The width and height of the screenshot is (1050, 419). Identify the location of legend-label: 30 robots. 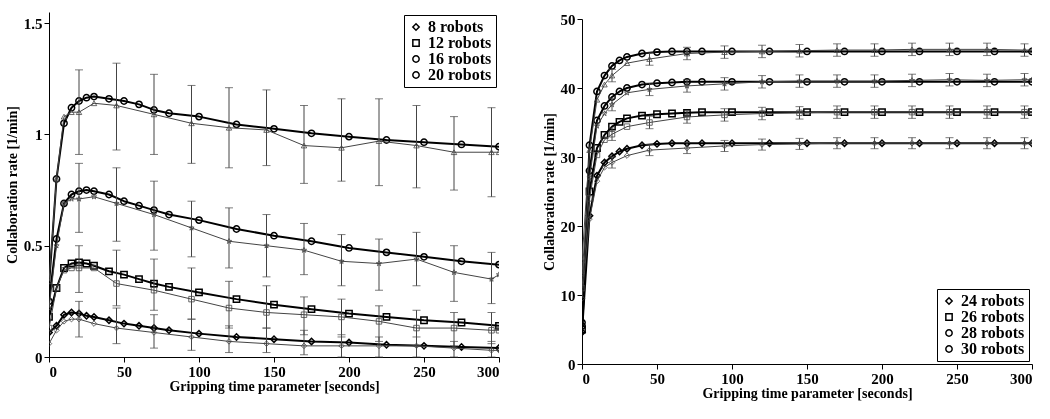
(993, 348).